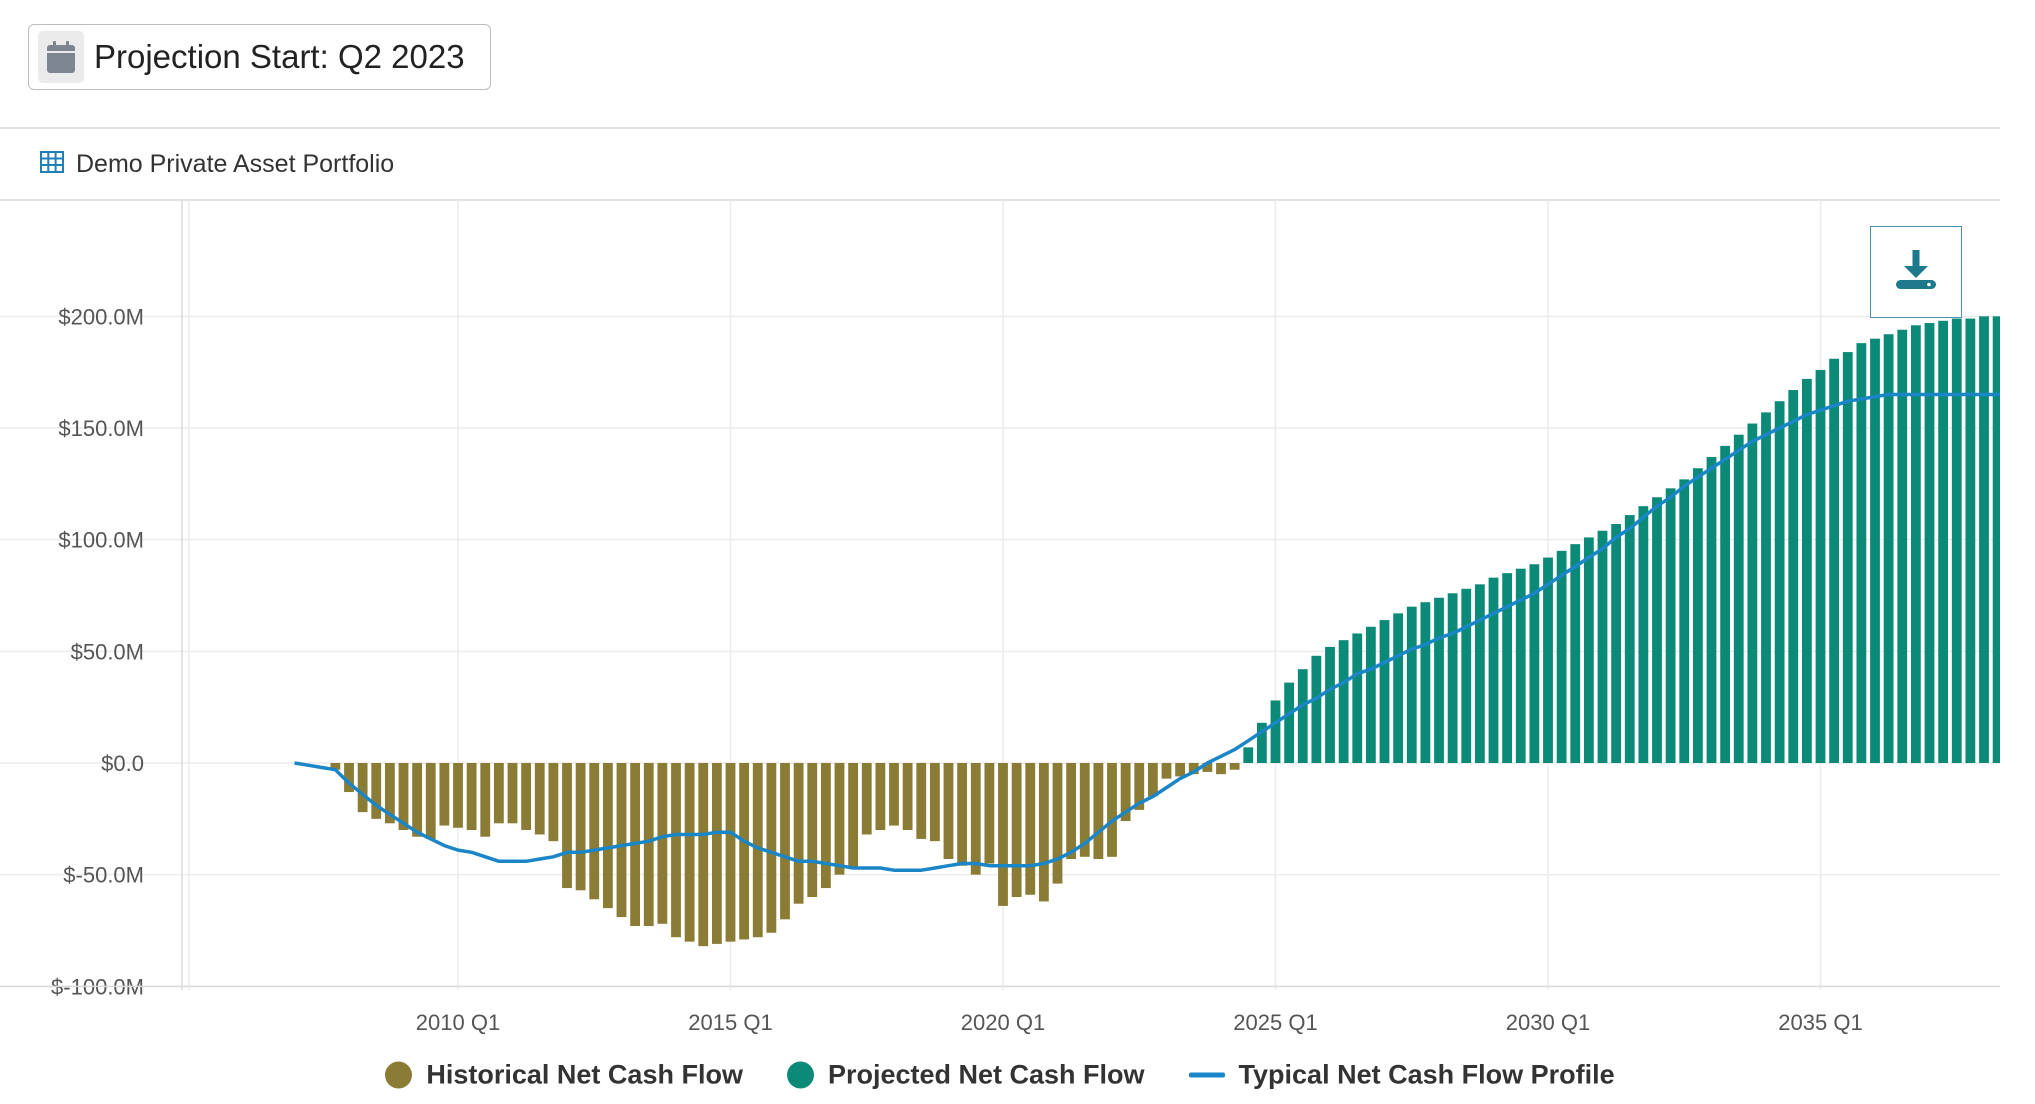  I want to click on x-tick-label: 2015 Q1, so click(730, 1022).